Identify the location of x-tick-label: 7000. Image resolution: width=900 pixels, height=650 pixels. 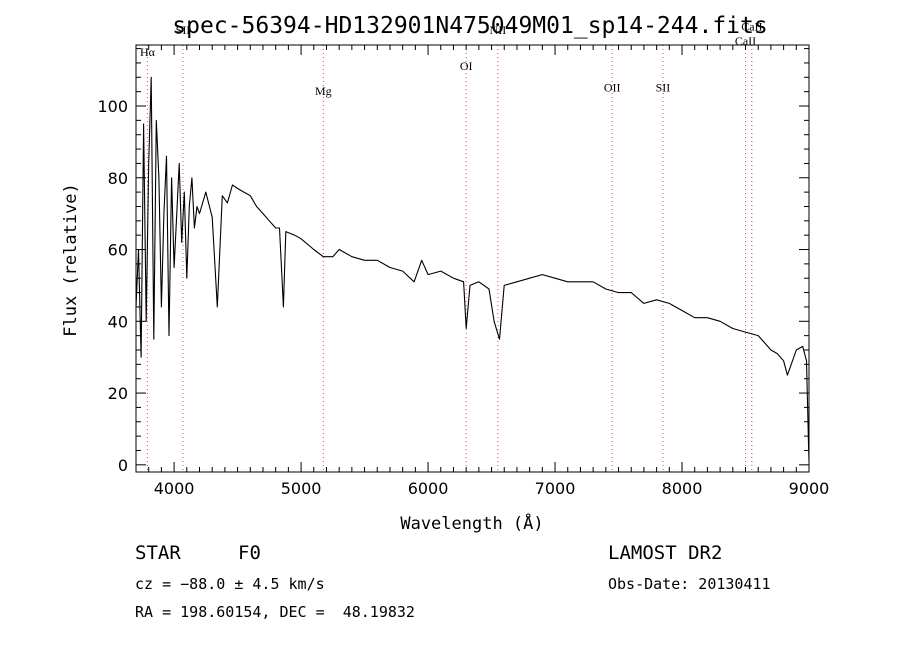
(555, 488).